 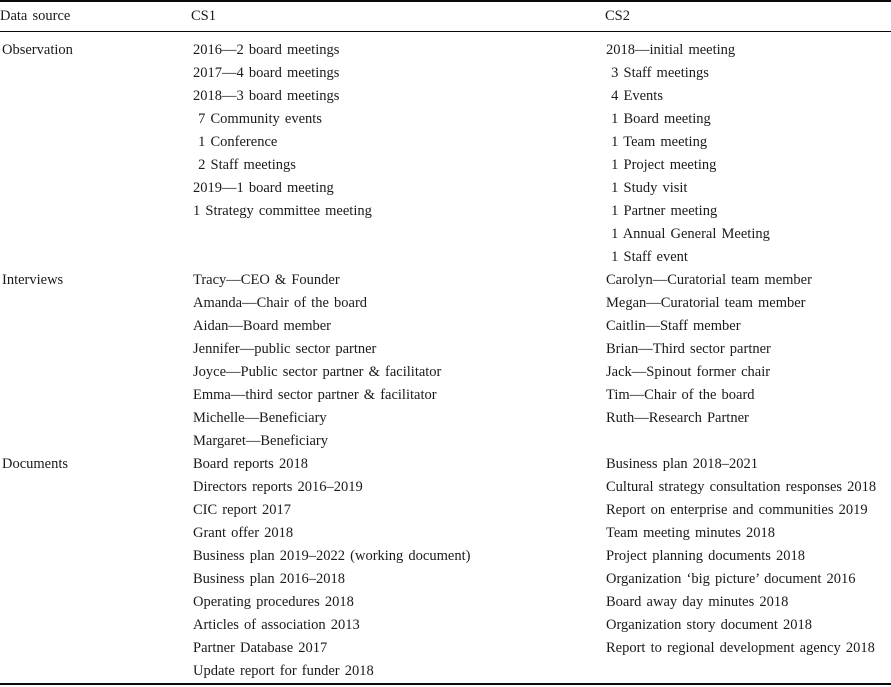 I want to click on col-header-cs2: CS2, so click(x=748, y=16).